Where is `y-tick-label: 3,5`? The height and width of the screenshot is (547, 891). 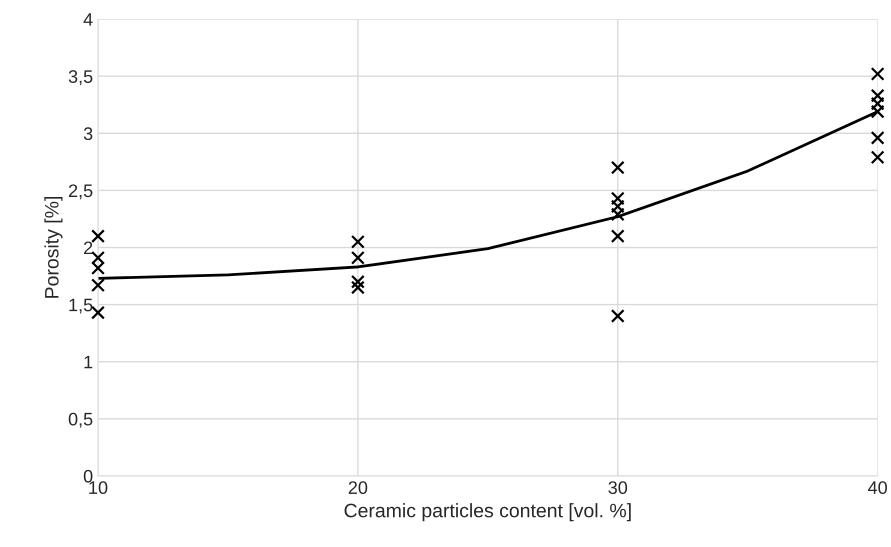
y-tick-label: 3,5 is located at coordinates (80, 78).